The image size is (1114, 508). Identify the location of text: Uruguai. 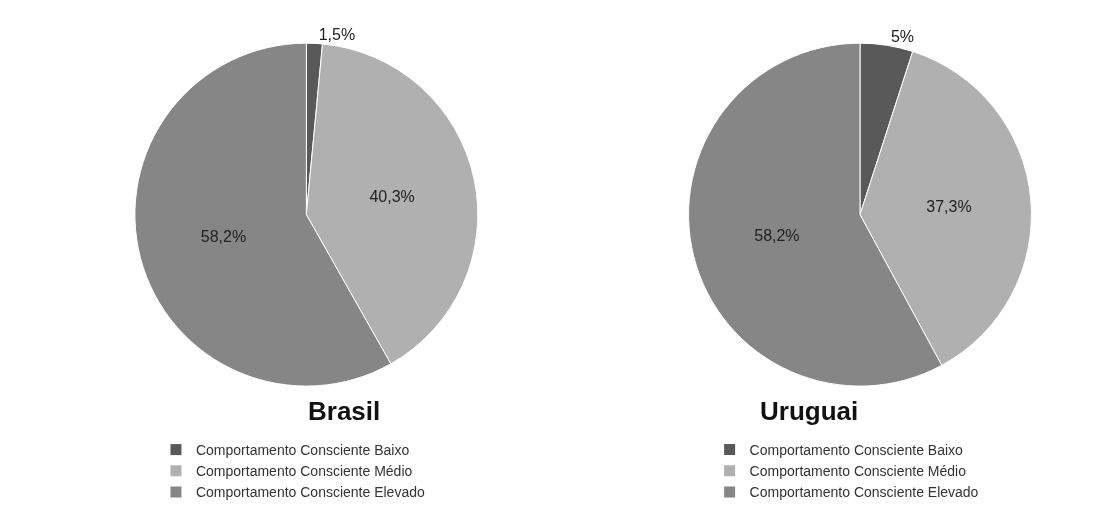
(809, 411).